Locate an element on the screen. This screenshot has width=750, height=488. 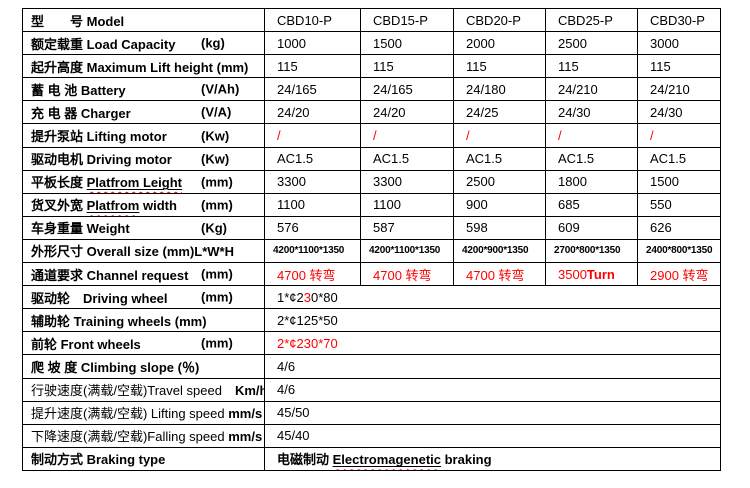
text-segment: 辅助轮 Training wheels (mm) is located at coordinates (119, 321).